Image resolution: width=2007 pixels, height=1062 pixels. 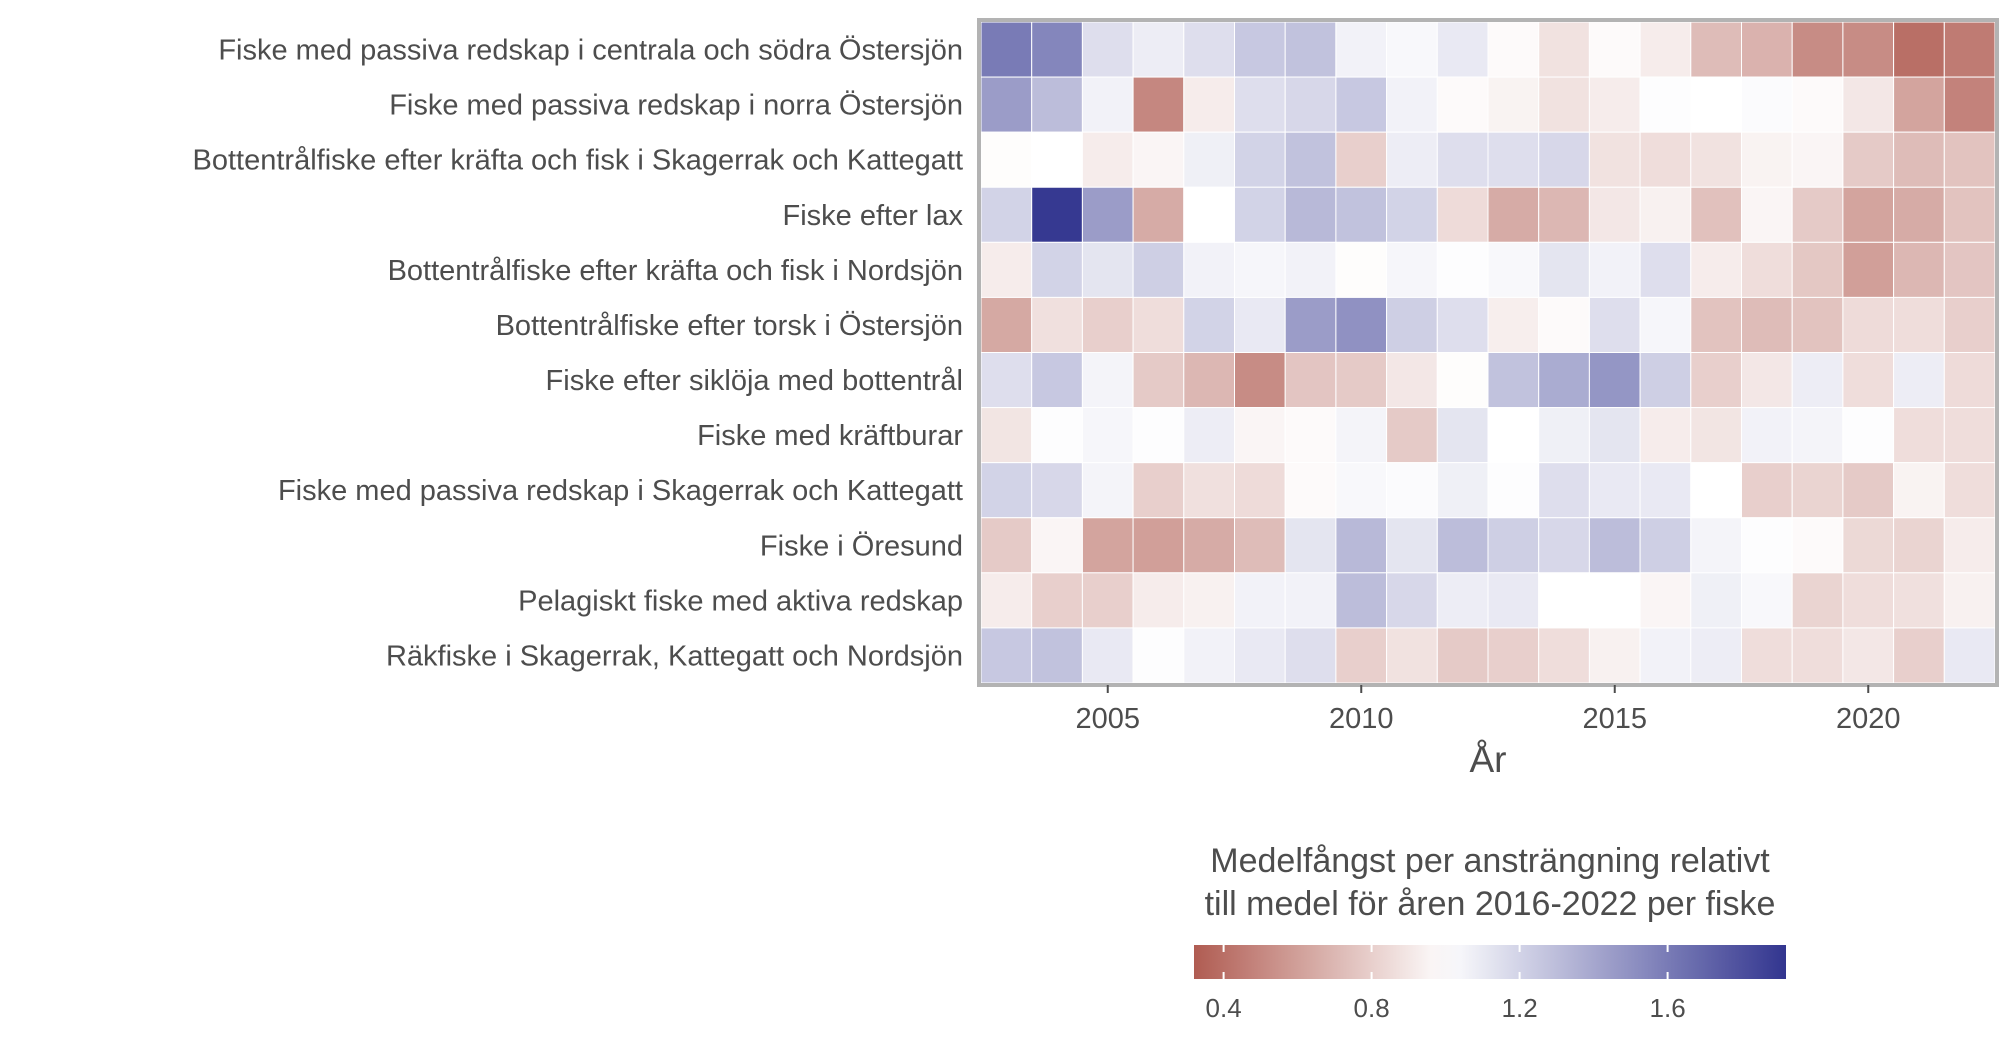 What do you see at coordinates (830, 436) in the screenshot?
I see `row-label: Fiske med kräftburar` at bounding box center [830, 436].